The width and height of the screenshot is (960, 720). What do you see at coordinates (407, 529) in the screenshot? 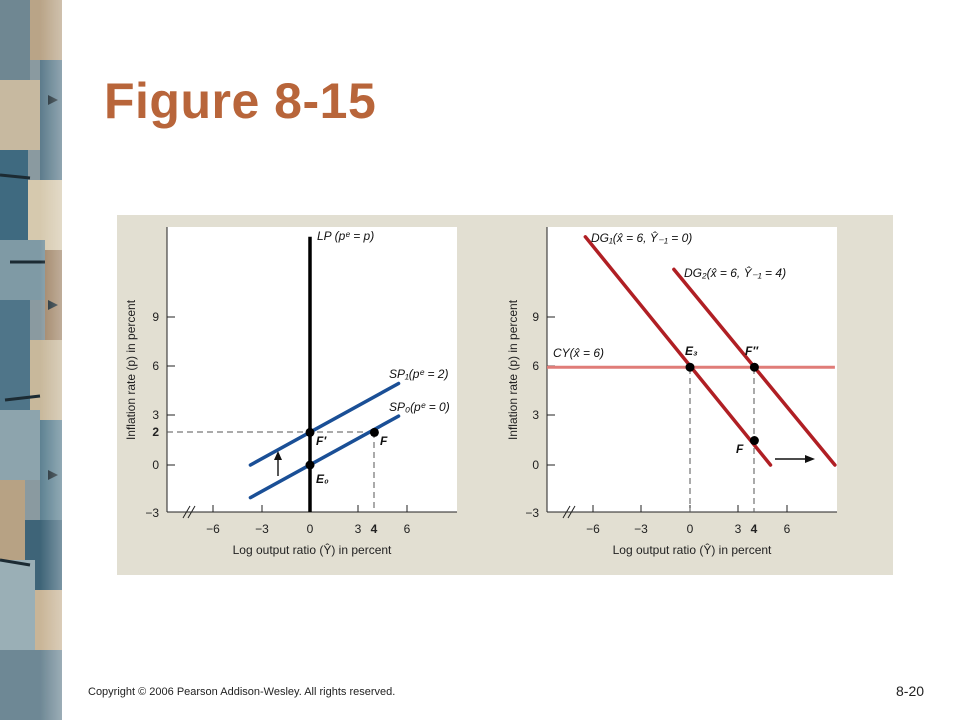
I see `left-x-tick-label: 6` at bounding box center [407, 529].